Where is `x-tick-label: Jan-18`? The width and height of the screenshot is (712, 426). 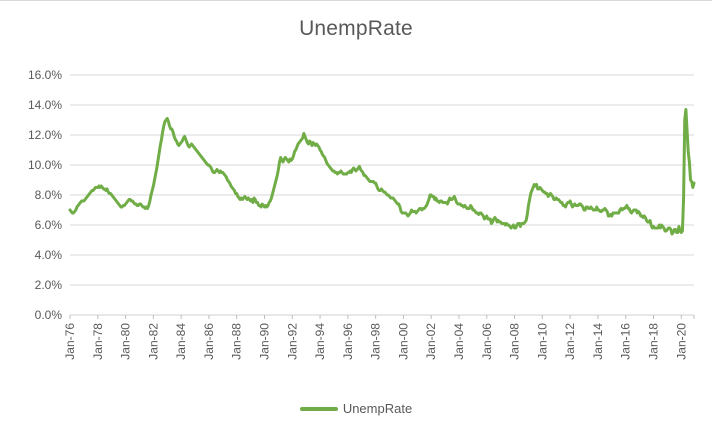
x-tick-label: Jan-18 is located at coordinates (653, 341).